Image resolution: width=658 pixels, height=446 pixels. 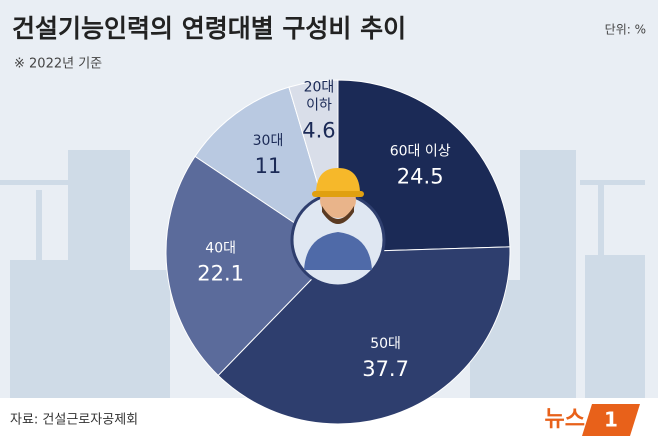 What do you see at coordinates (209, 28) in the screenshot?
I see `chart-title: 건설기능인력의 연령대별 구성비 추이` at bounding box center [209, 28].